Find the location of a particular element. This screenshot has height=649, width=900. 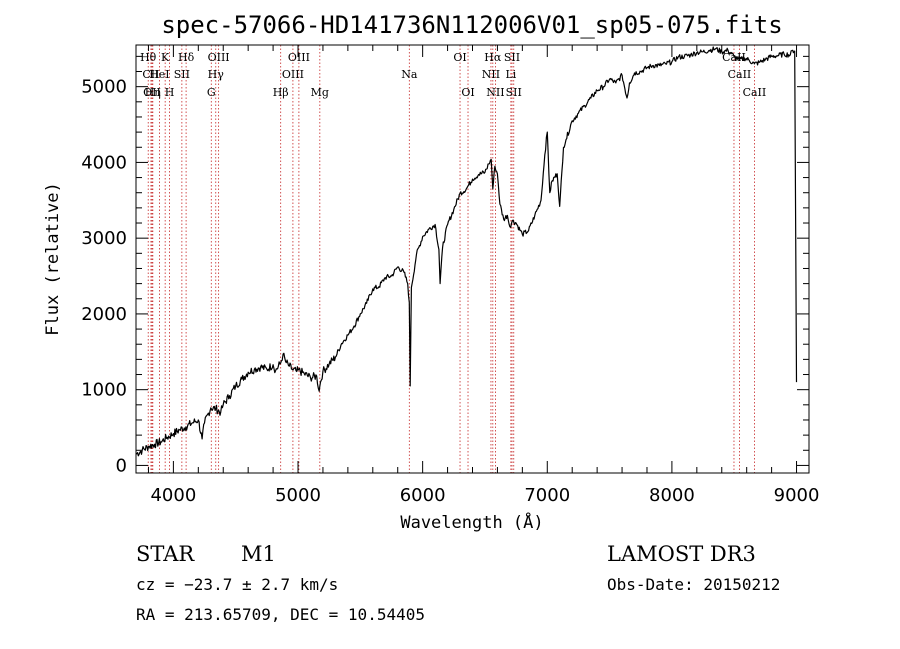

coordinates: RA = 213.65709, DEC = 10.54405 is located at coordinates (280, 614).